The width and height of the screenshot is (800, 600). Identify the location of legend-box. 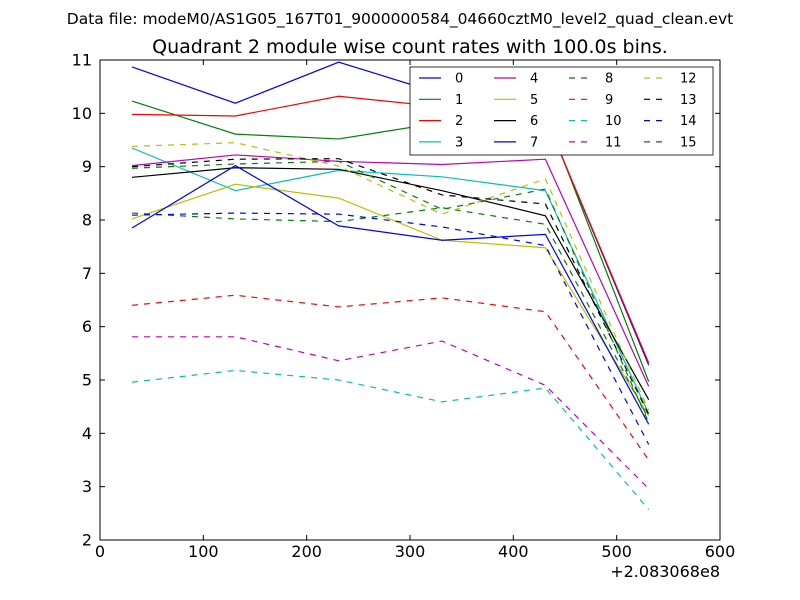
(561, 111).